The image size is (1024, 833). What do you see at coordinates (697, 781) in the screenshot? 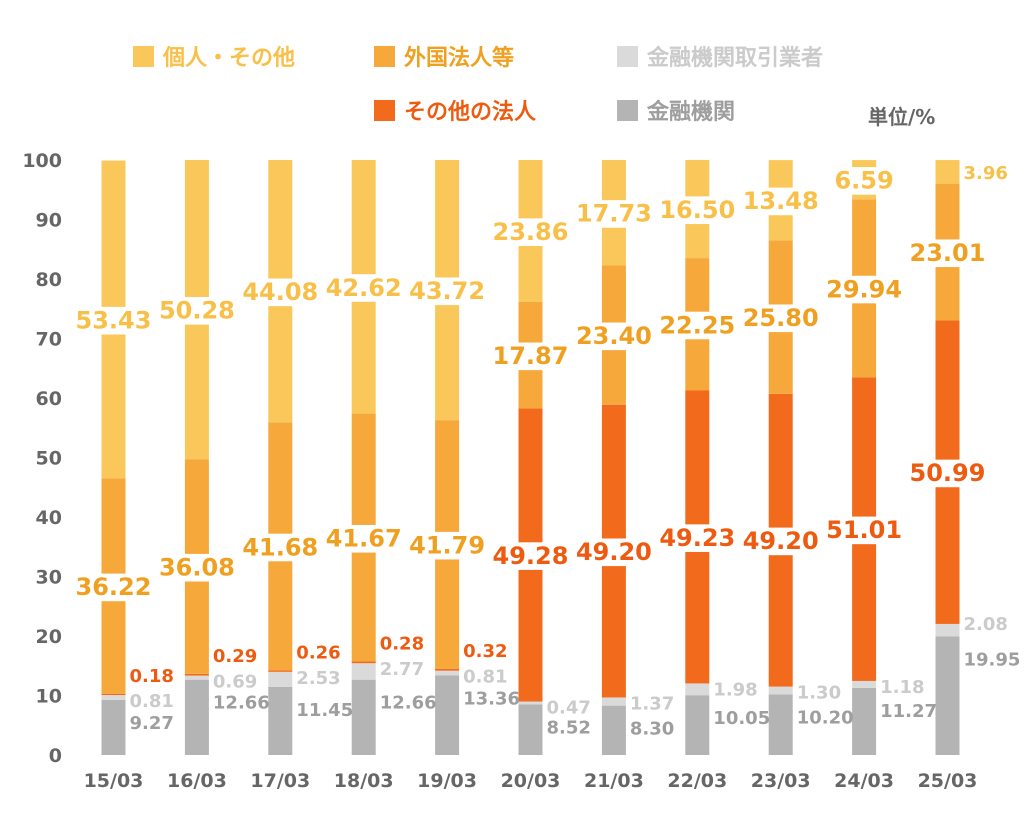
I see `x-tick-label: 22/03` at bounding box center [697, 781].